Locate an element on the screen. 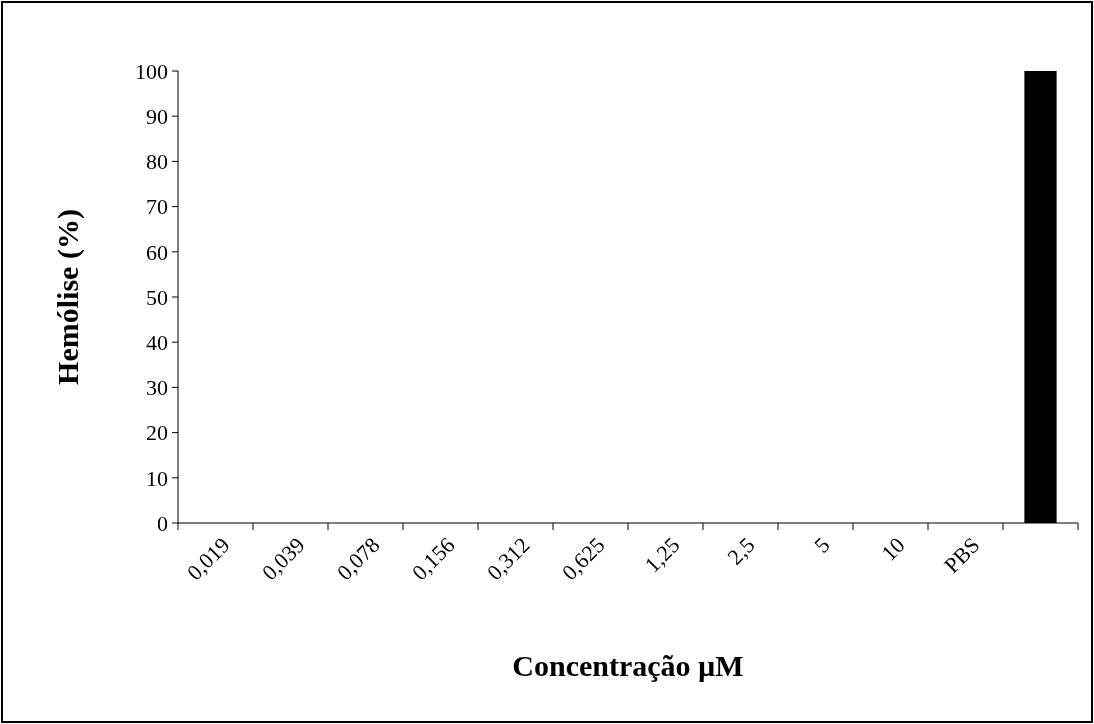 The image size is (1094, 724). y-tick-label: 80 is located at coordinates (157, 162).